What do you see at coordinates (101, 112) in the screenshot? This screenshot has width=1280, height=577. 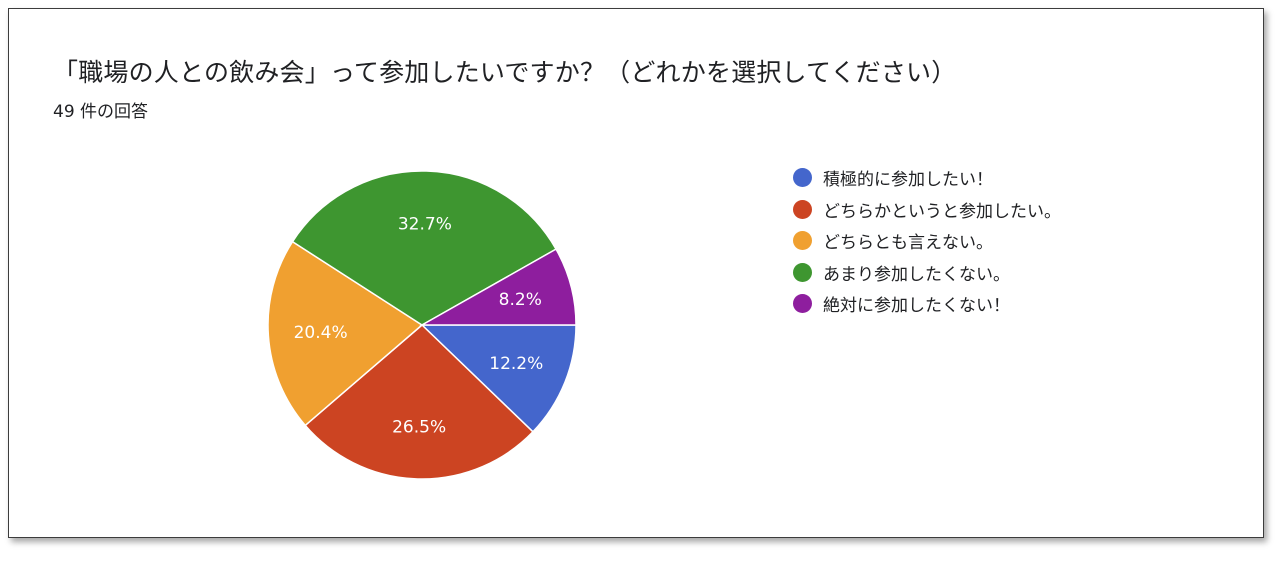 I see `response-count: 49 件の回答` at bounding box center [101, 112].